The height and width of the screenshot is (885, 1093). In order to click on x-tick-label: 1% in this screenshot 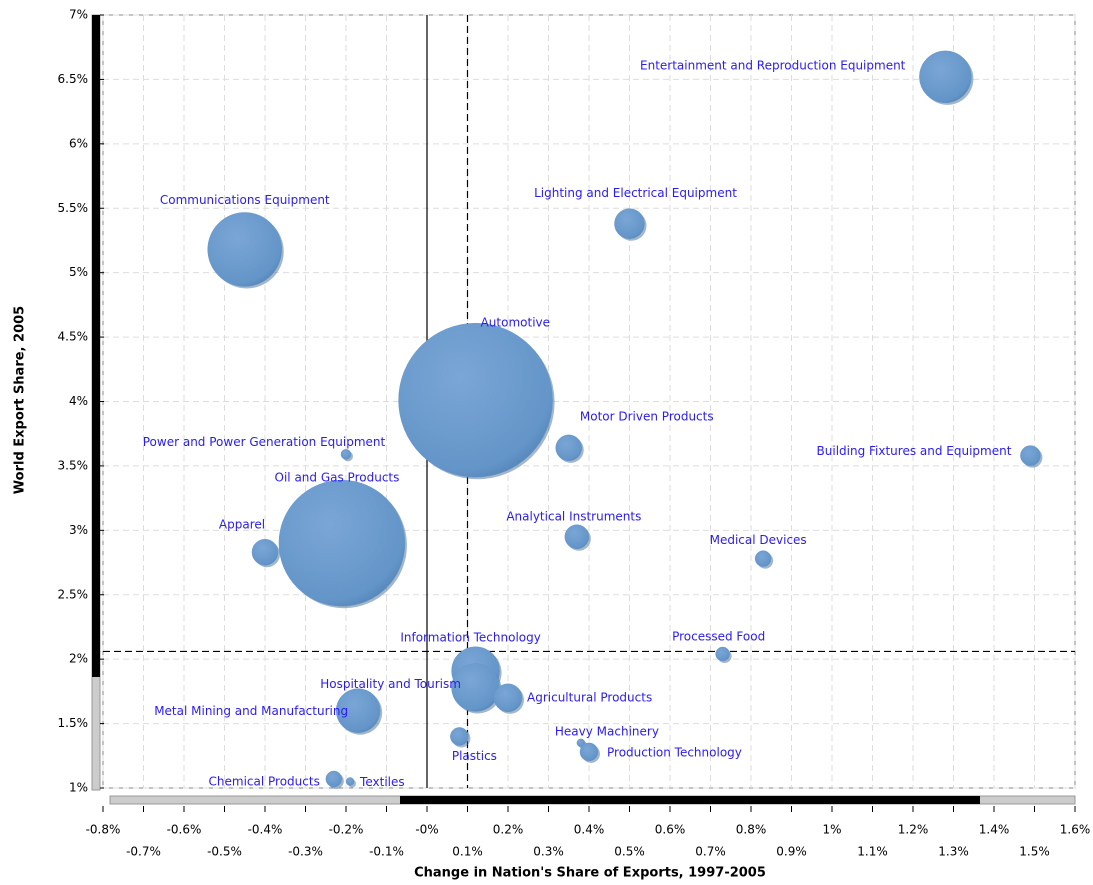, I will do `click(831, 830)`.